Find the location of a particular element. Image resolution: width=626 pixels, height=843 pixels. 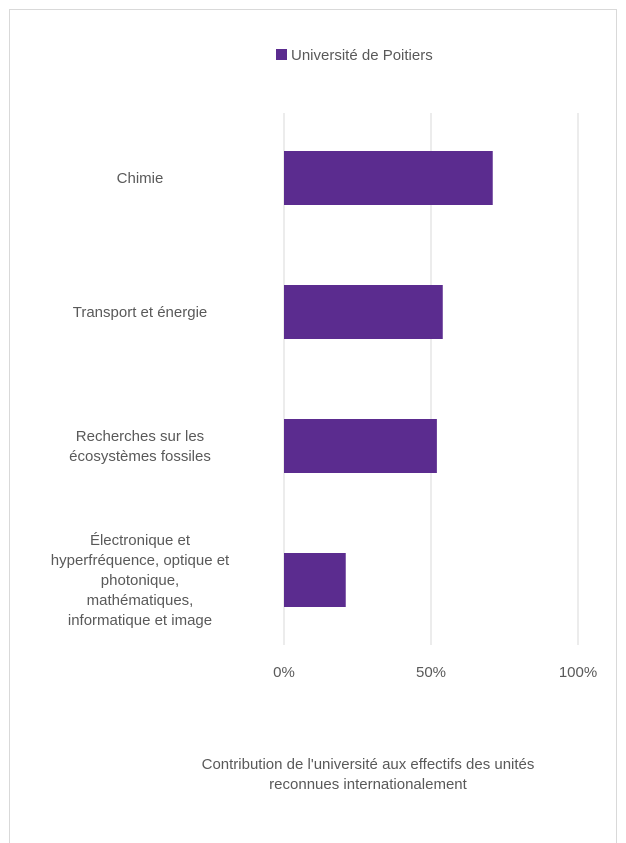

category-label-line: écosystèmes fossiles is located at coordinates (140, 456).